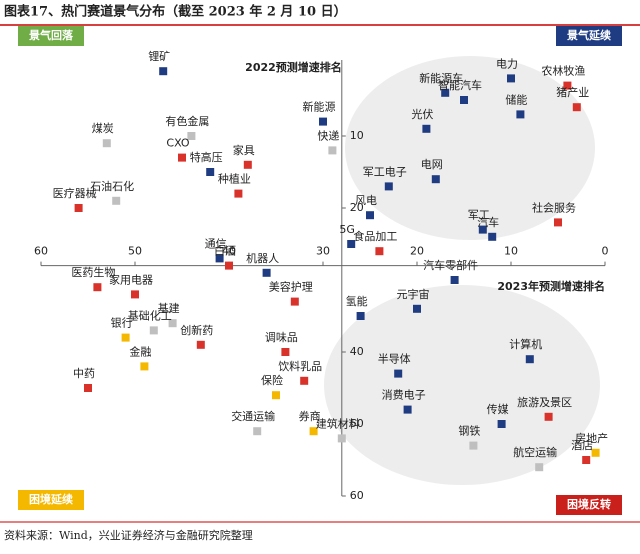  Describe the element at coordinates (479, 215) in the screenshot. I see `point-label: 军工` at that location.